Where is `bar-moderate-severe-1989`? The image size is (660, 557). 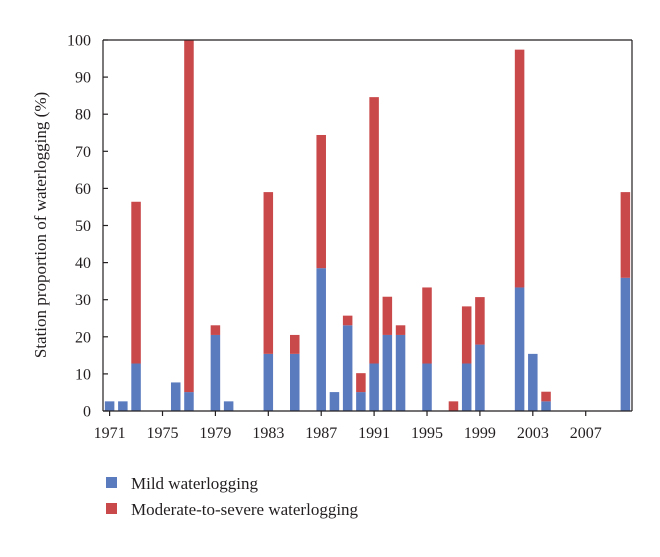
bar-moderate-severe-1989 is located at coordinates (347, 320).